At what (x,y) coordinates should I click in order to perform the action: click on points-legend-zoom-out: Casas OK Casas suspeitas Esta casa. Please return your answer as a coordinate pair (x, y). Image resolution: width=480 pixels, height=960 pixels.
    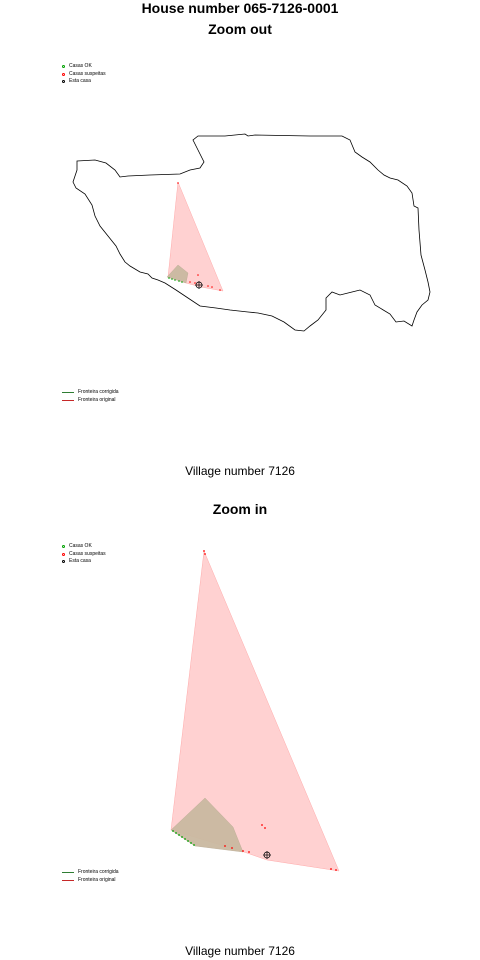
    Looking at the image, I should click on (84, 74).